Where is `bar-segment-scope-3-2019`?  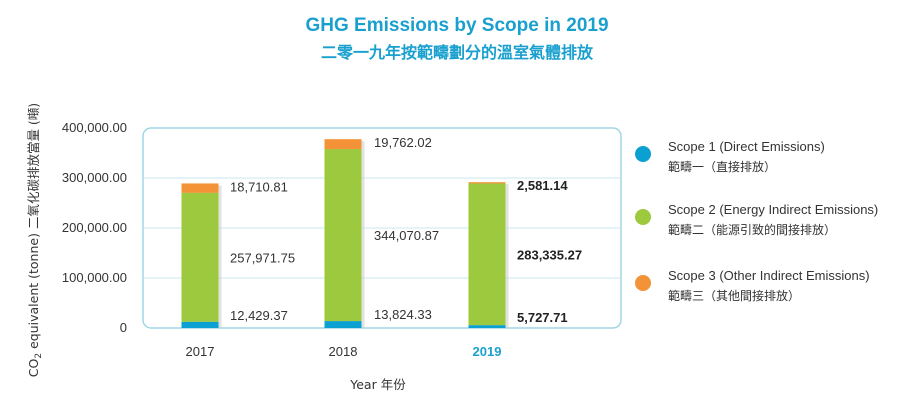 bar-segment-scope-3-2019 is located at coordinates (487, 183).